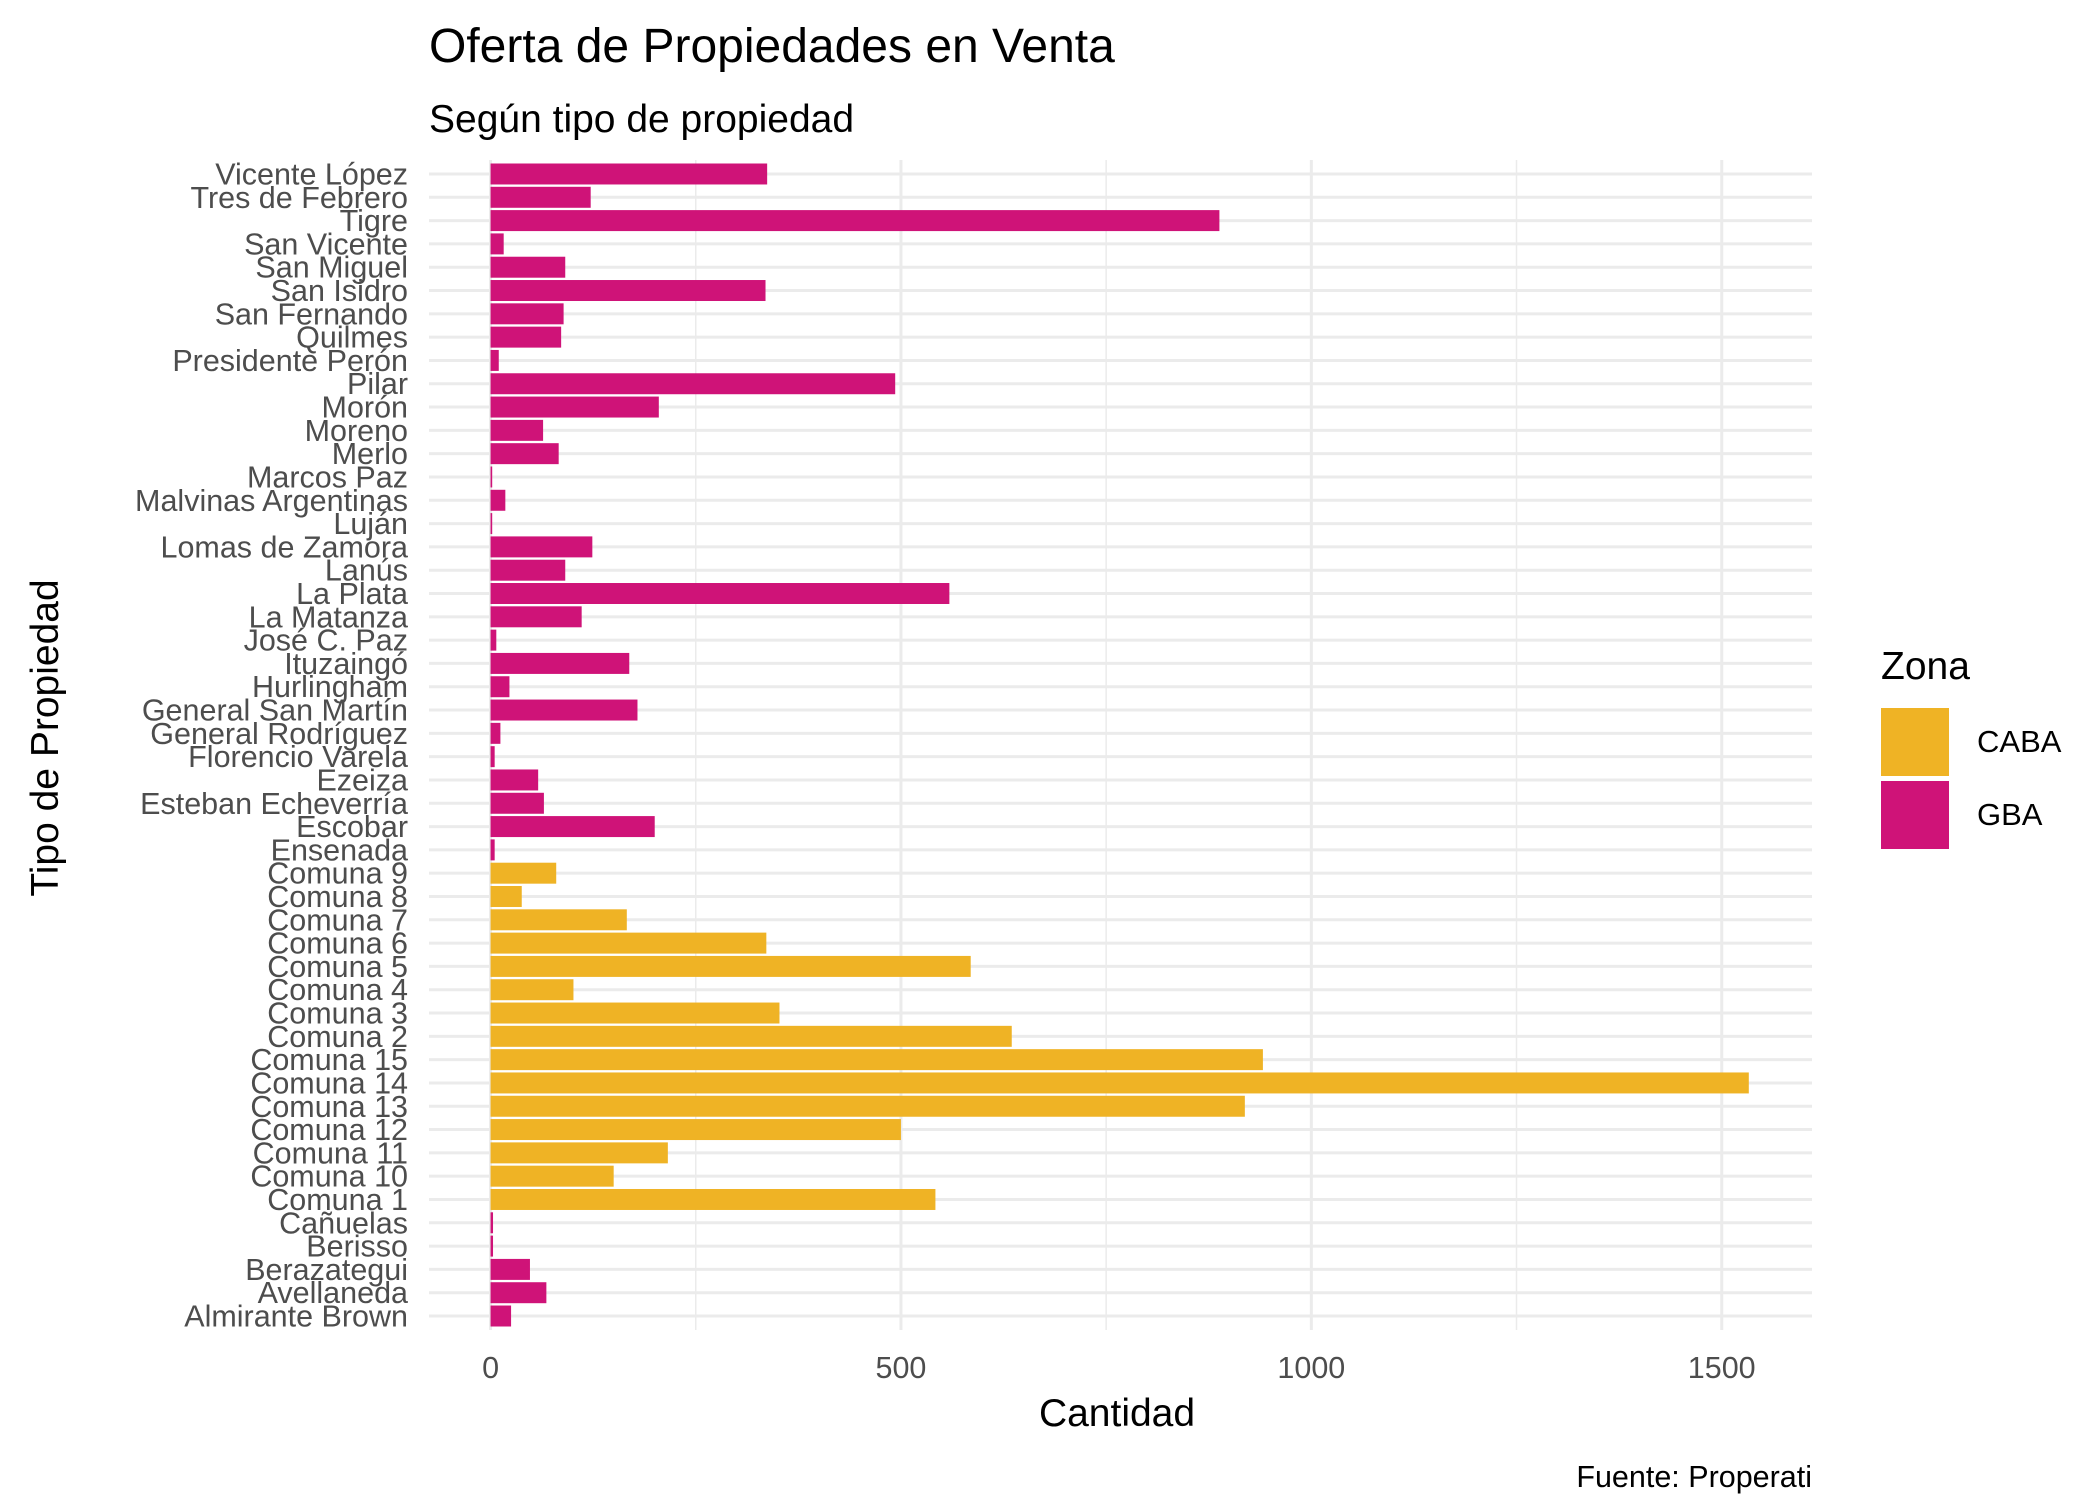  I want to click on category-label: Cañuelas, so click(343, 1223).